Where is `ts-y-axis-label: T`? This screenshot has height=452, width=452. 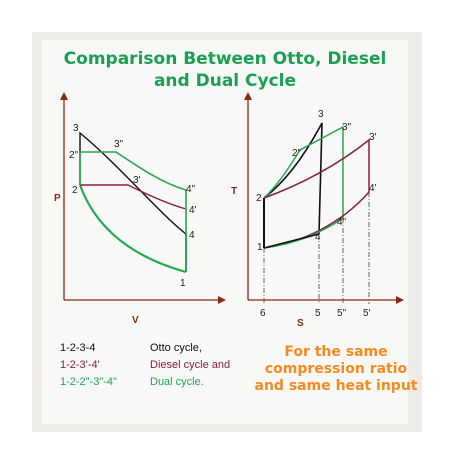
ts-y-axis-label: T is located at coordinates (234, 191).